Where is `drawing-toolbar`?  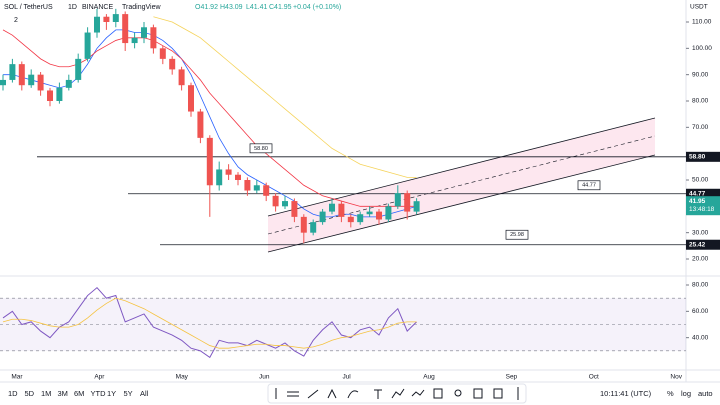
drawing-toolbar is located at coordinates (397, 393).